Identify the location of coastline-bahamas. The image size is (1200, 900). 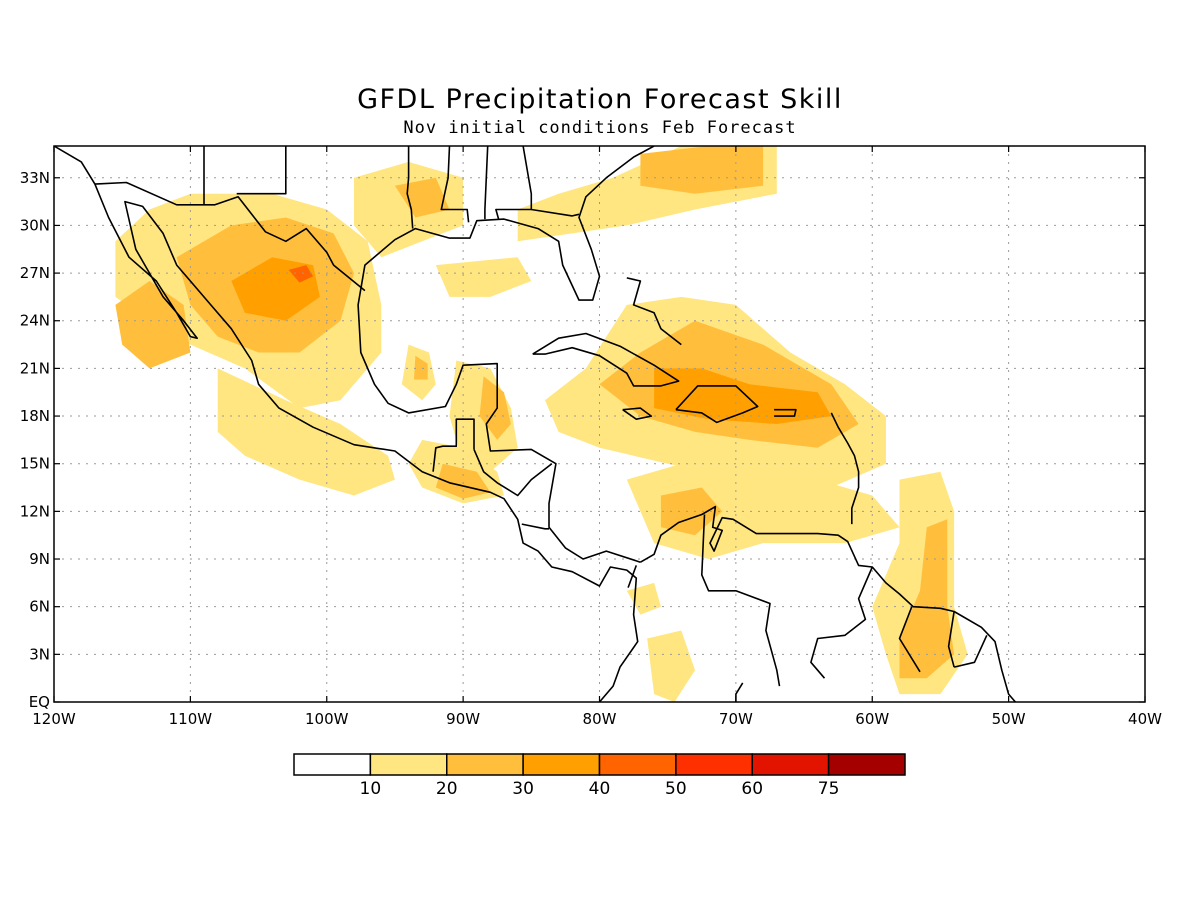
(654, 311).